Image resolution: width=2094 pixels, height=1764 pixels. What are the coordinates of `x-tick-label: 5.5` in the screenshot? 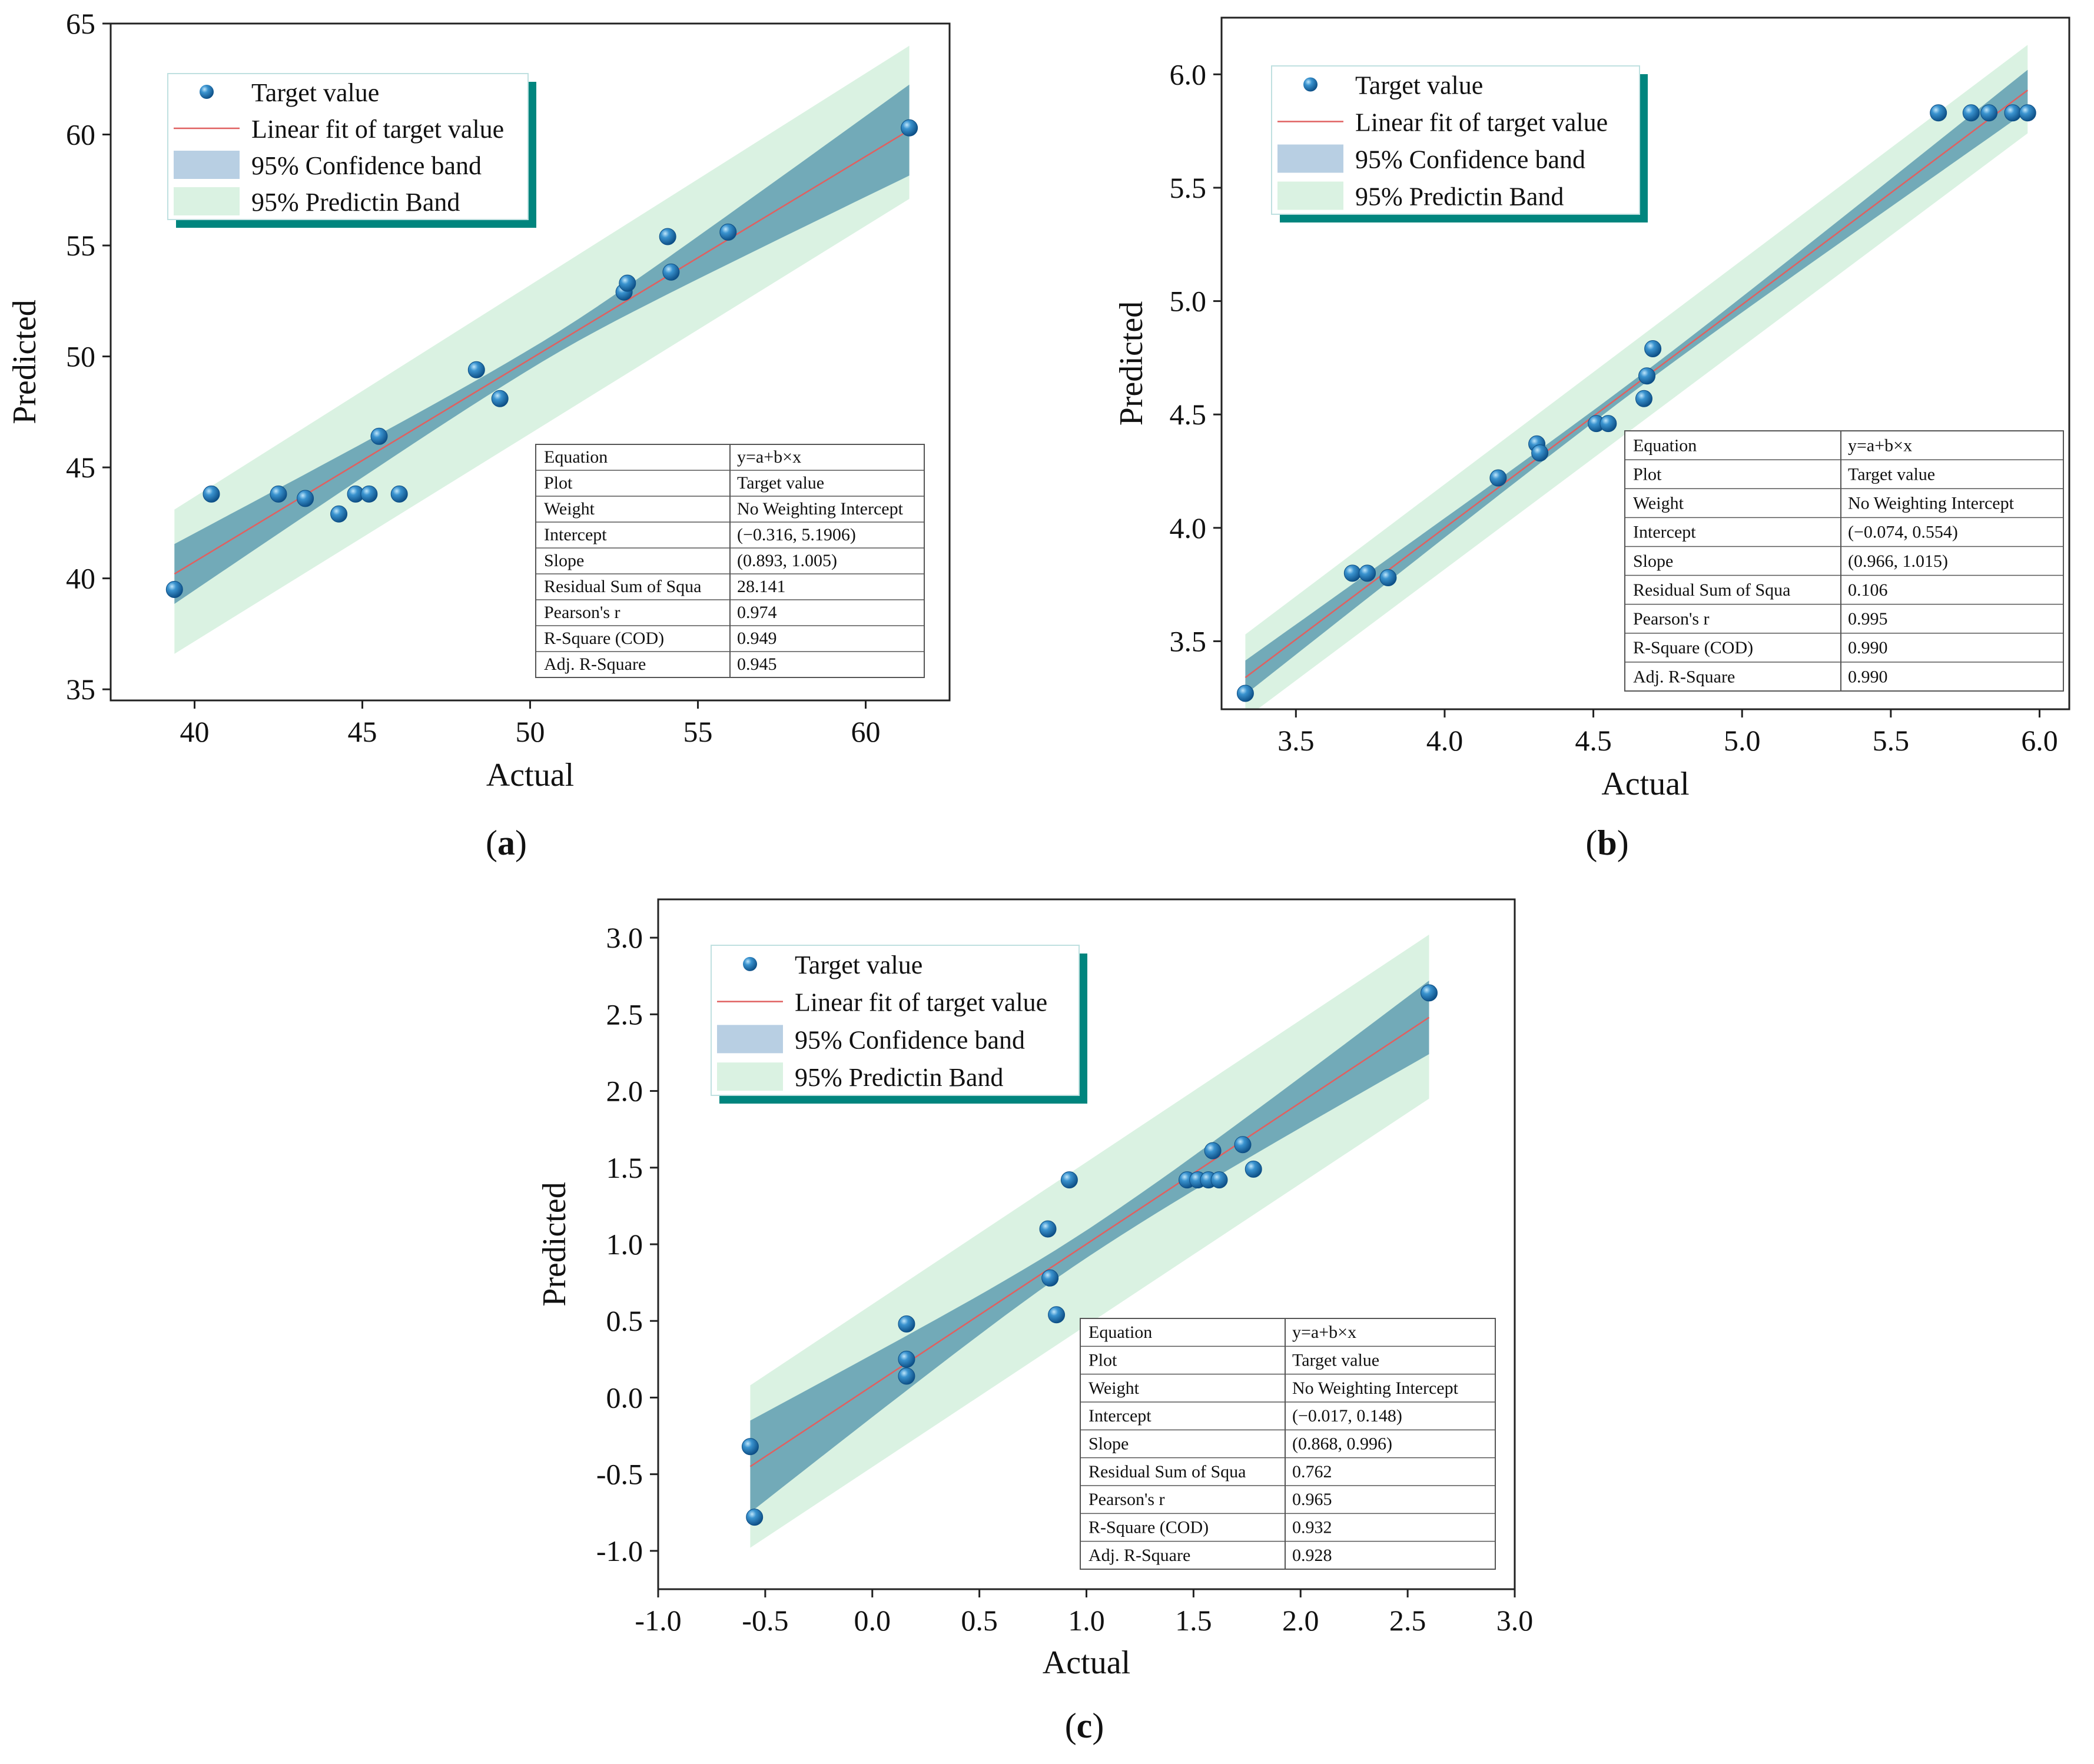 It's located at (1891, 740).